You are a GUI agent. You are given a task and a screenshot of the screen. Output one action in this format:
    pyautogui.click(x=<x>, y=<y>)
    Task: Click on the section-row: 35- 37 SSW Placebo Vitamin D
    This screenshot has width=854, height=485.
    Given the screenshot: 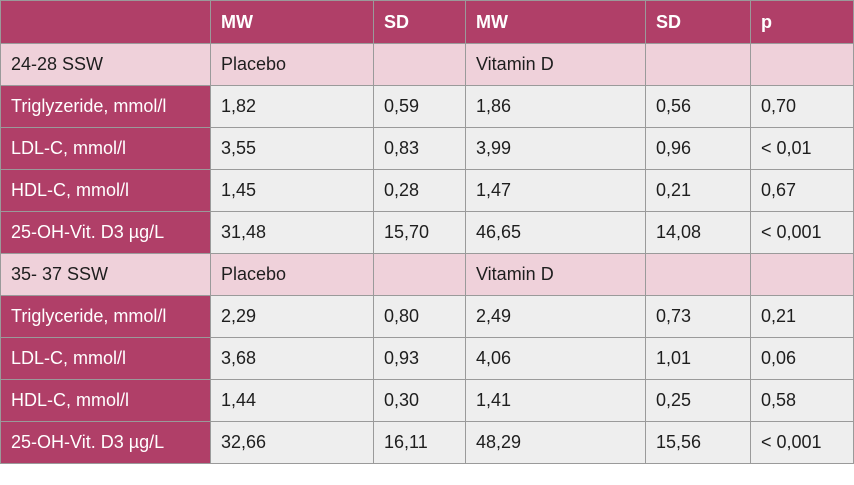 What is the action you would take?
    pyautogui.click(x=427, y=274)
    